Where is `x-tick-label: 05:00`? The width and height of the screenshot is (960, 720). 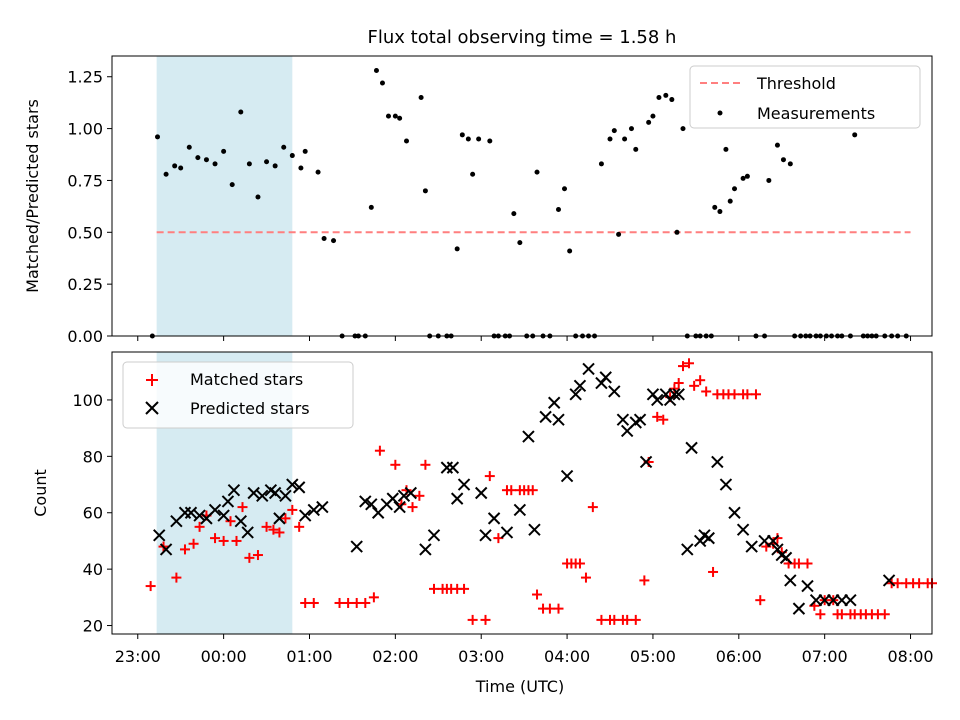 x-tick-label: 05:00 is located at coordinates (653, 656).